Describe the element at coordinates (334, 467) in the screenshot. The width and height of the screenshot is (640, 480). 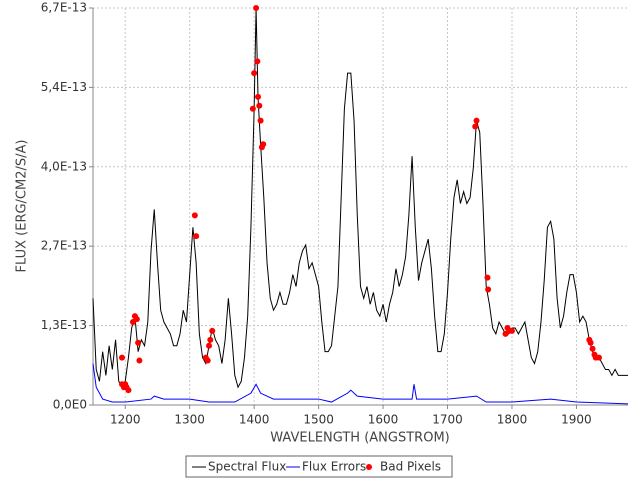
I see `legend-label: Flux Errors` at that location.